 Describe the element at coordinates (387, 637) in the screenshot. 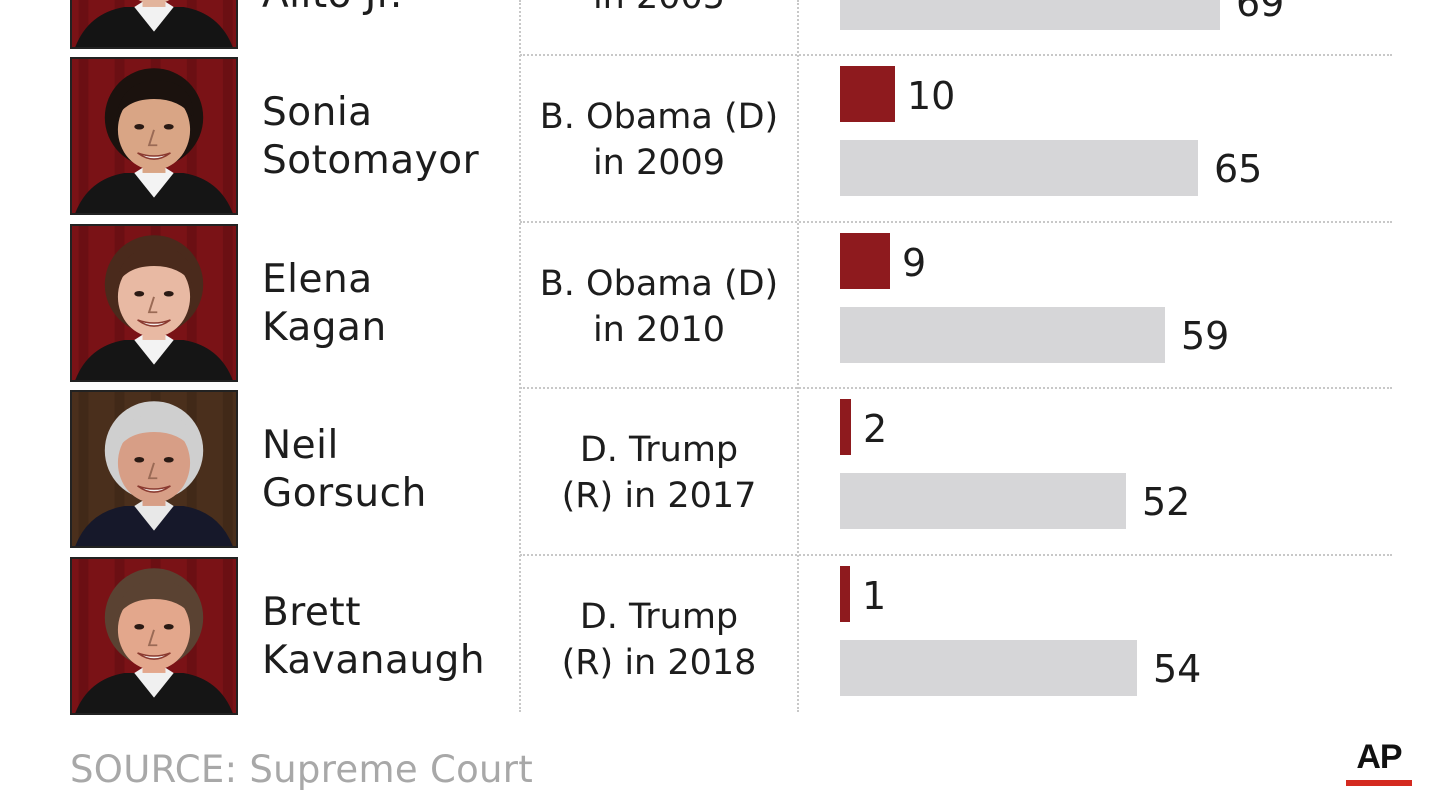

I see `justice-name: Brett Kavanaugh` at that location.